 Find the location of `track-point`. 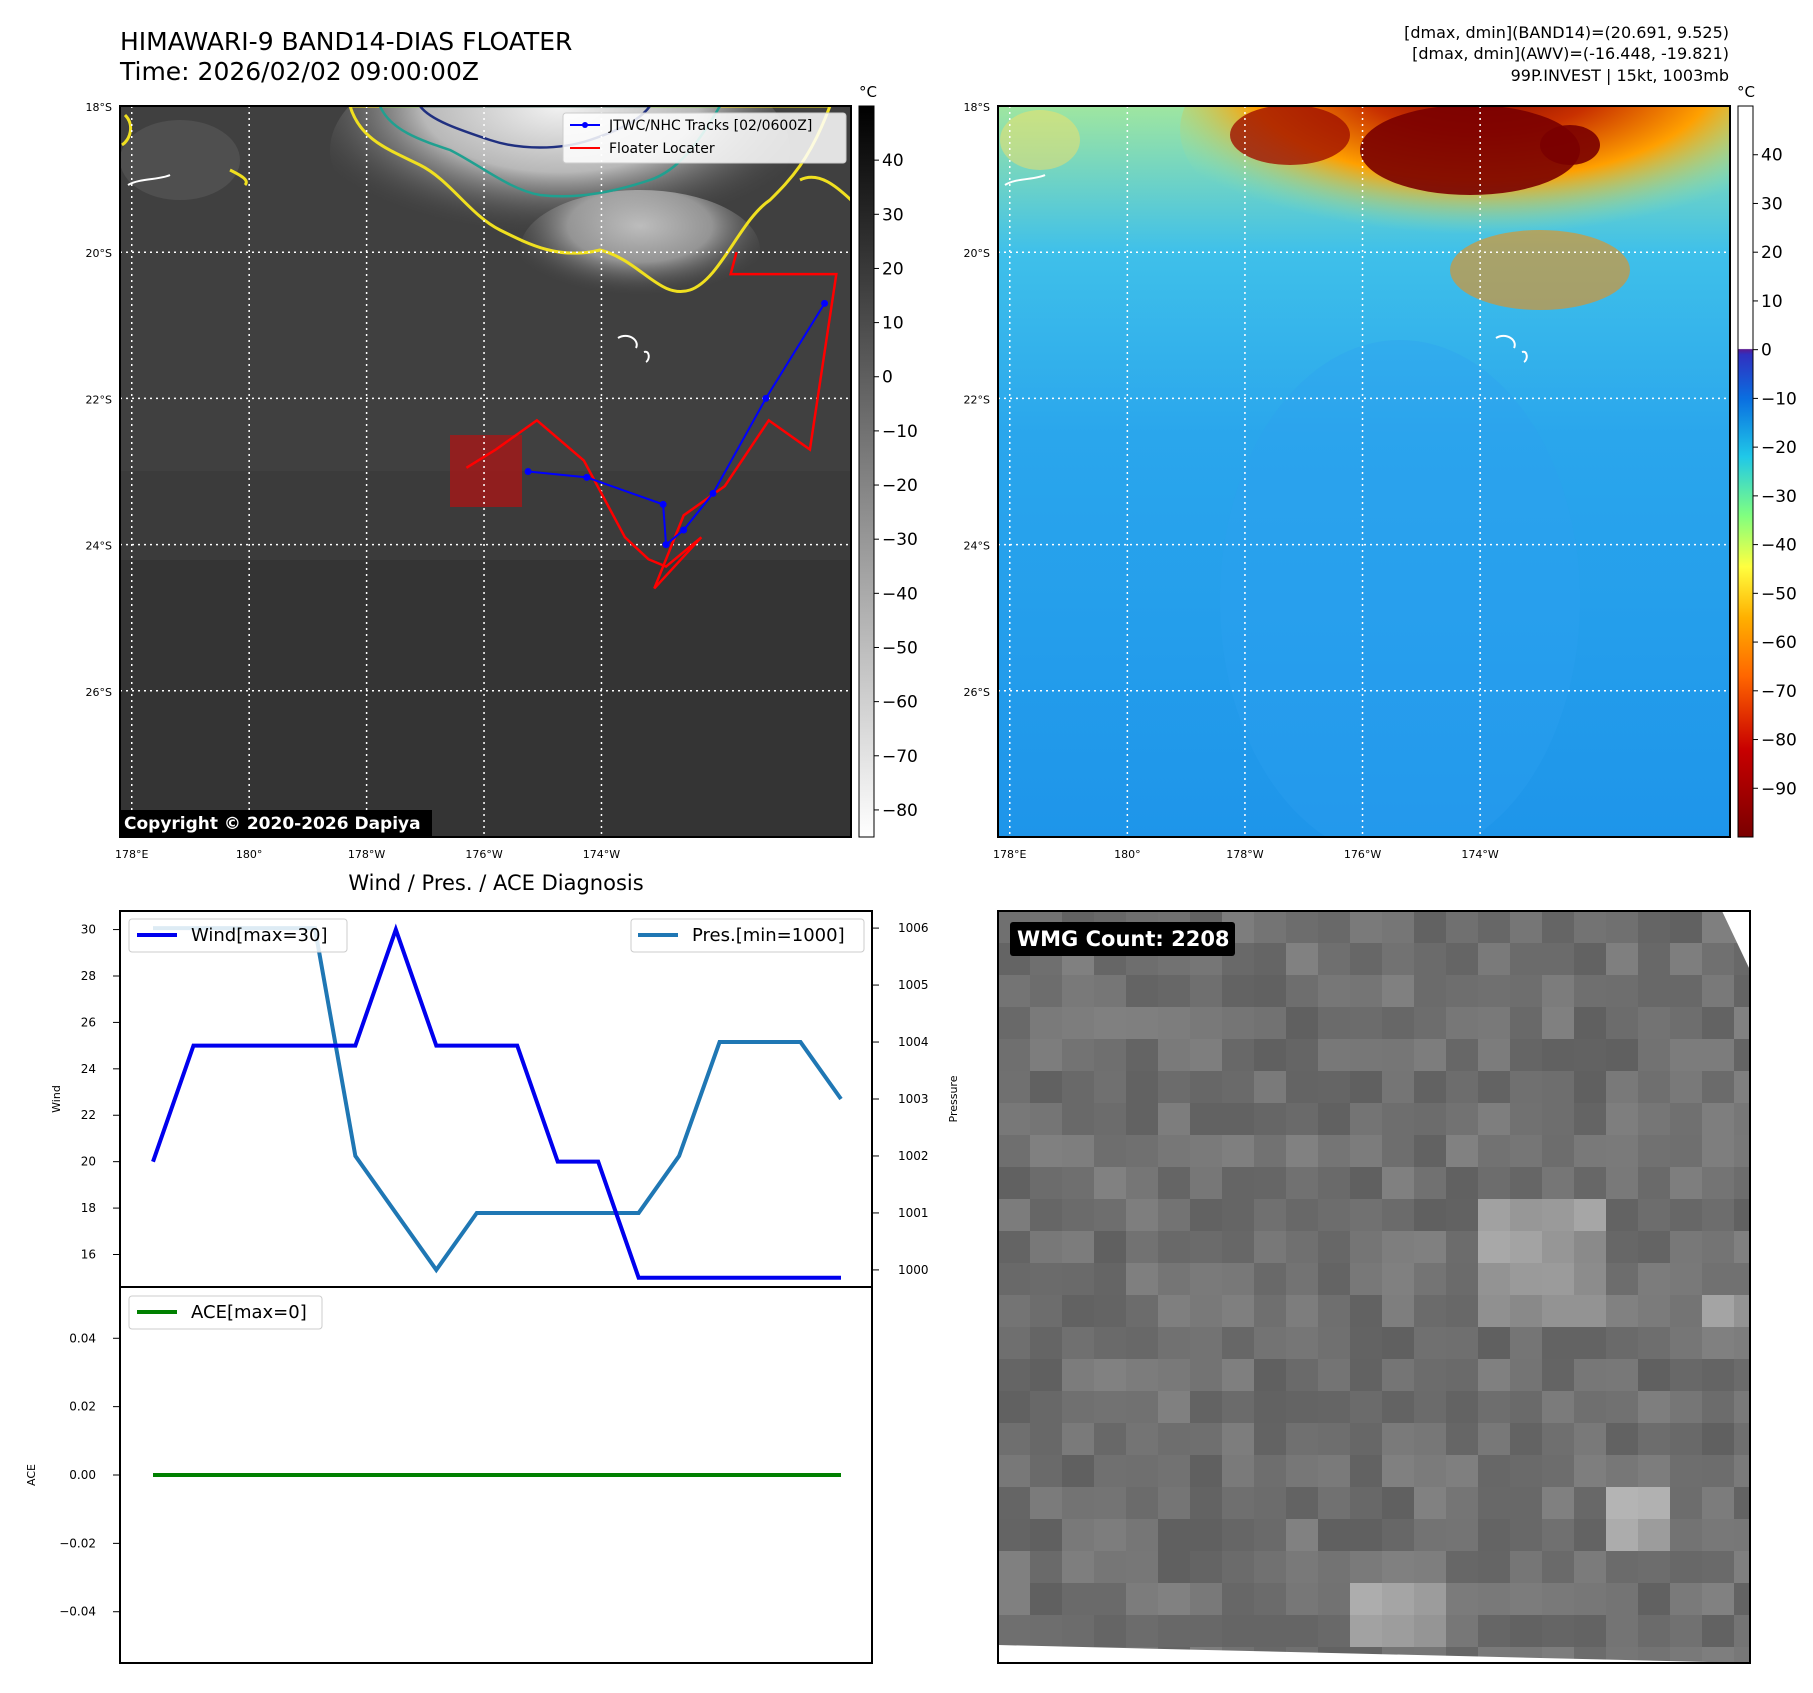

track-point is located at coordinates (684, 530).